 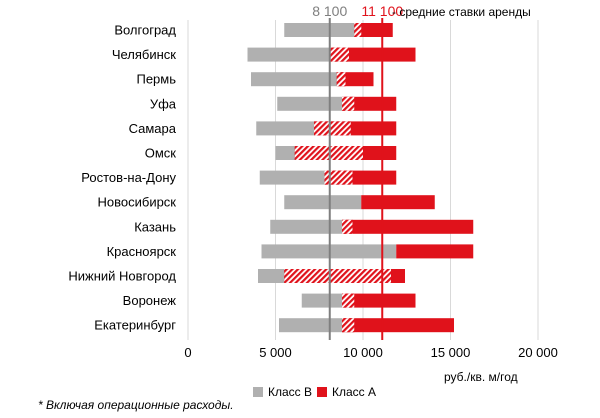 What do you see at coordinates (290, 392) in the screenshot?
I see `legend-label-class-b: Класс B` at bounding box center [290, 392].